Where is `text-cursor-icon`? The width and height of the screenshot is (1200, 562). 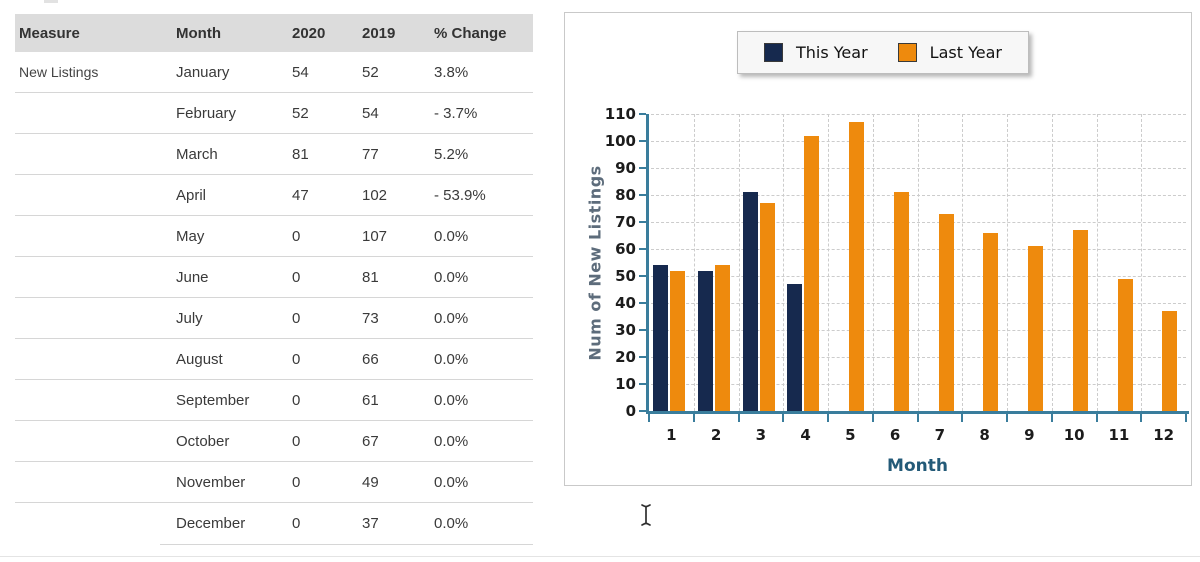
text-cursor-icon is located at coordinates (646, 515).